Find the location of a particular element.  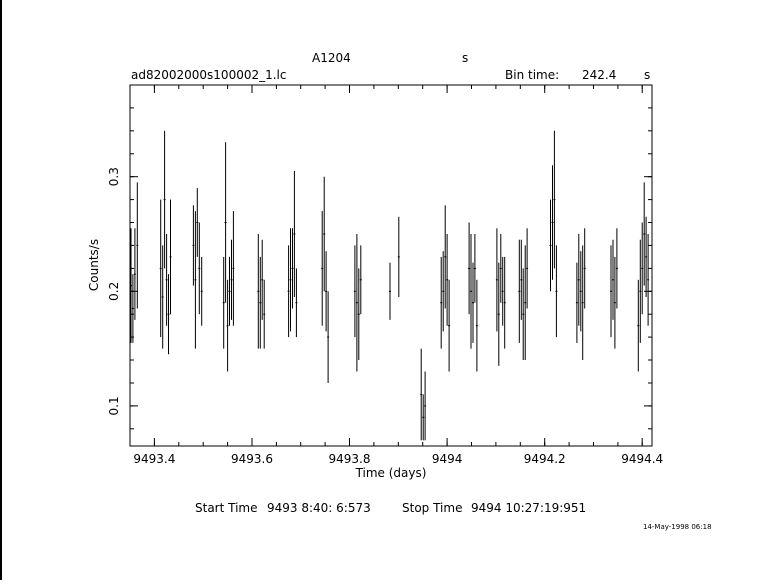

y-tick-label: 0.2 is located at coordinates (114, 291).